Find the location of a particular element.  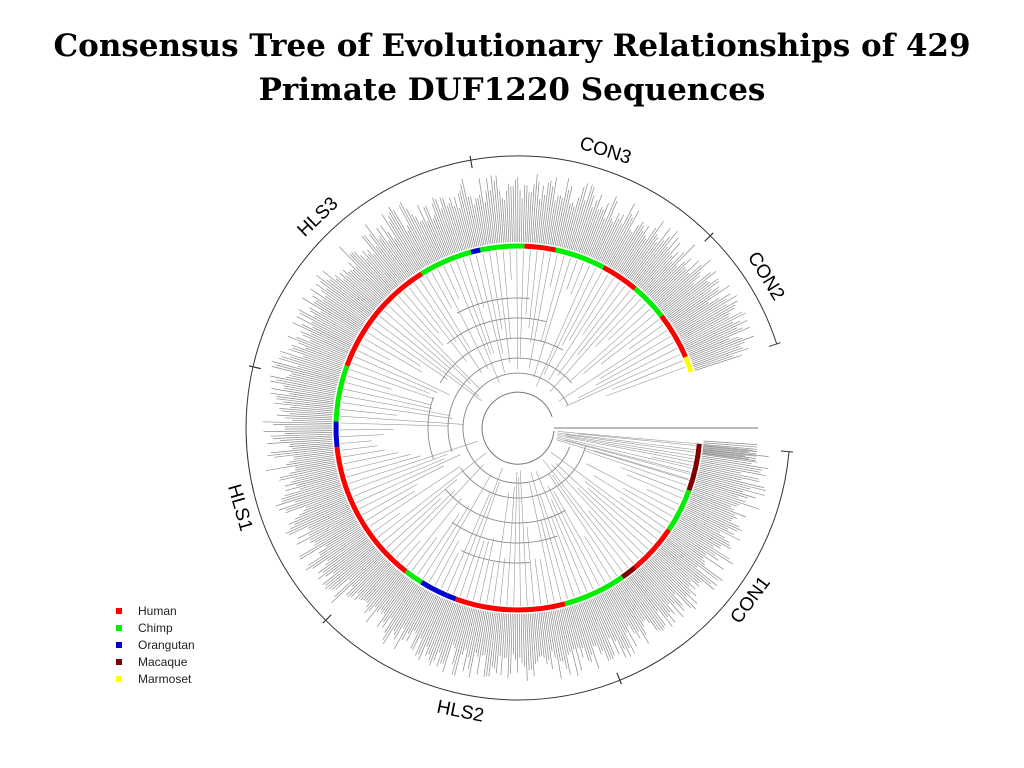

legend-item: Chimp is located at coordinates (155, 627).